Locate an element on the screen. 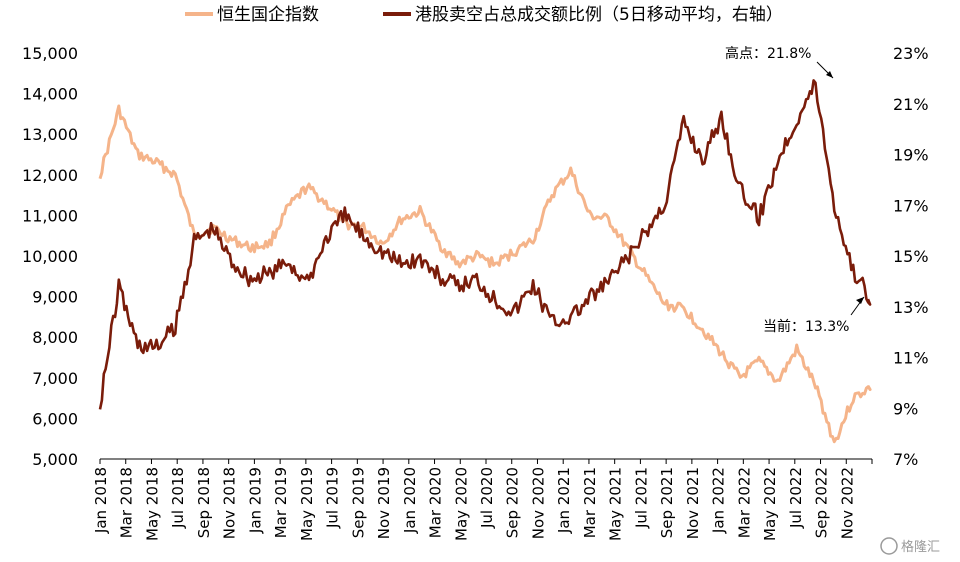  right-tick-label: 11% is located at coordinates (911, 358).